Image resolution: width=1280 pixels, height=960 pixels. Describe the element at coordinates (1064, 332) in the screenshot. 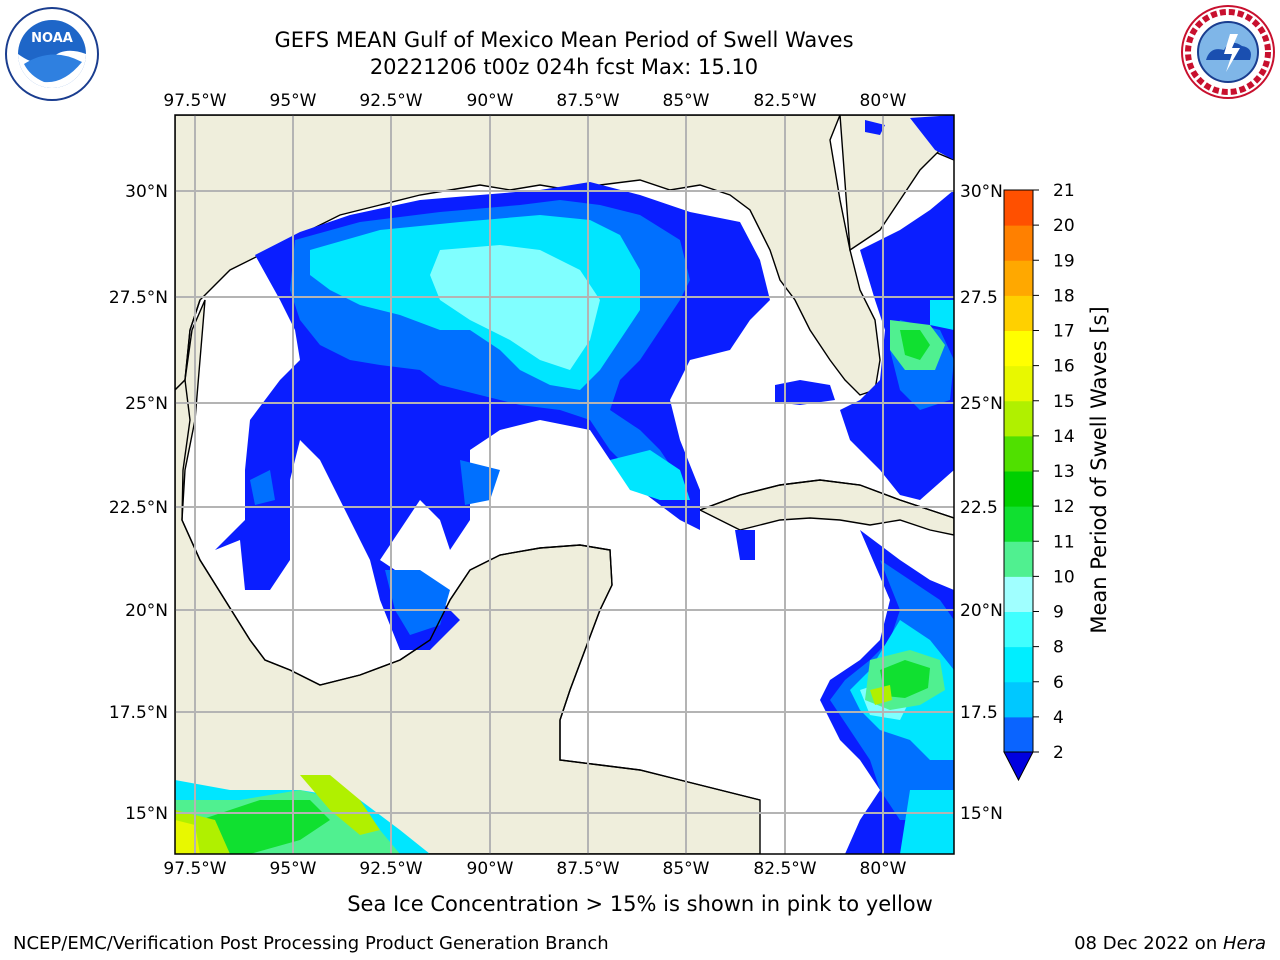

I see `colorbar-tick-label: 17` at that location.